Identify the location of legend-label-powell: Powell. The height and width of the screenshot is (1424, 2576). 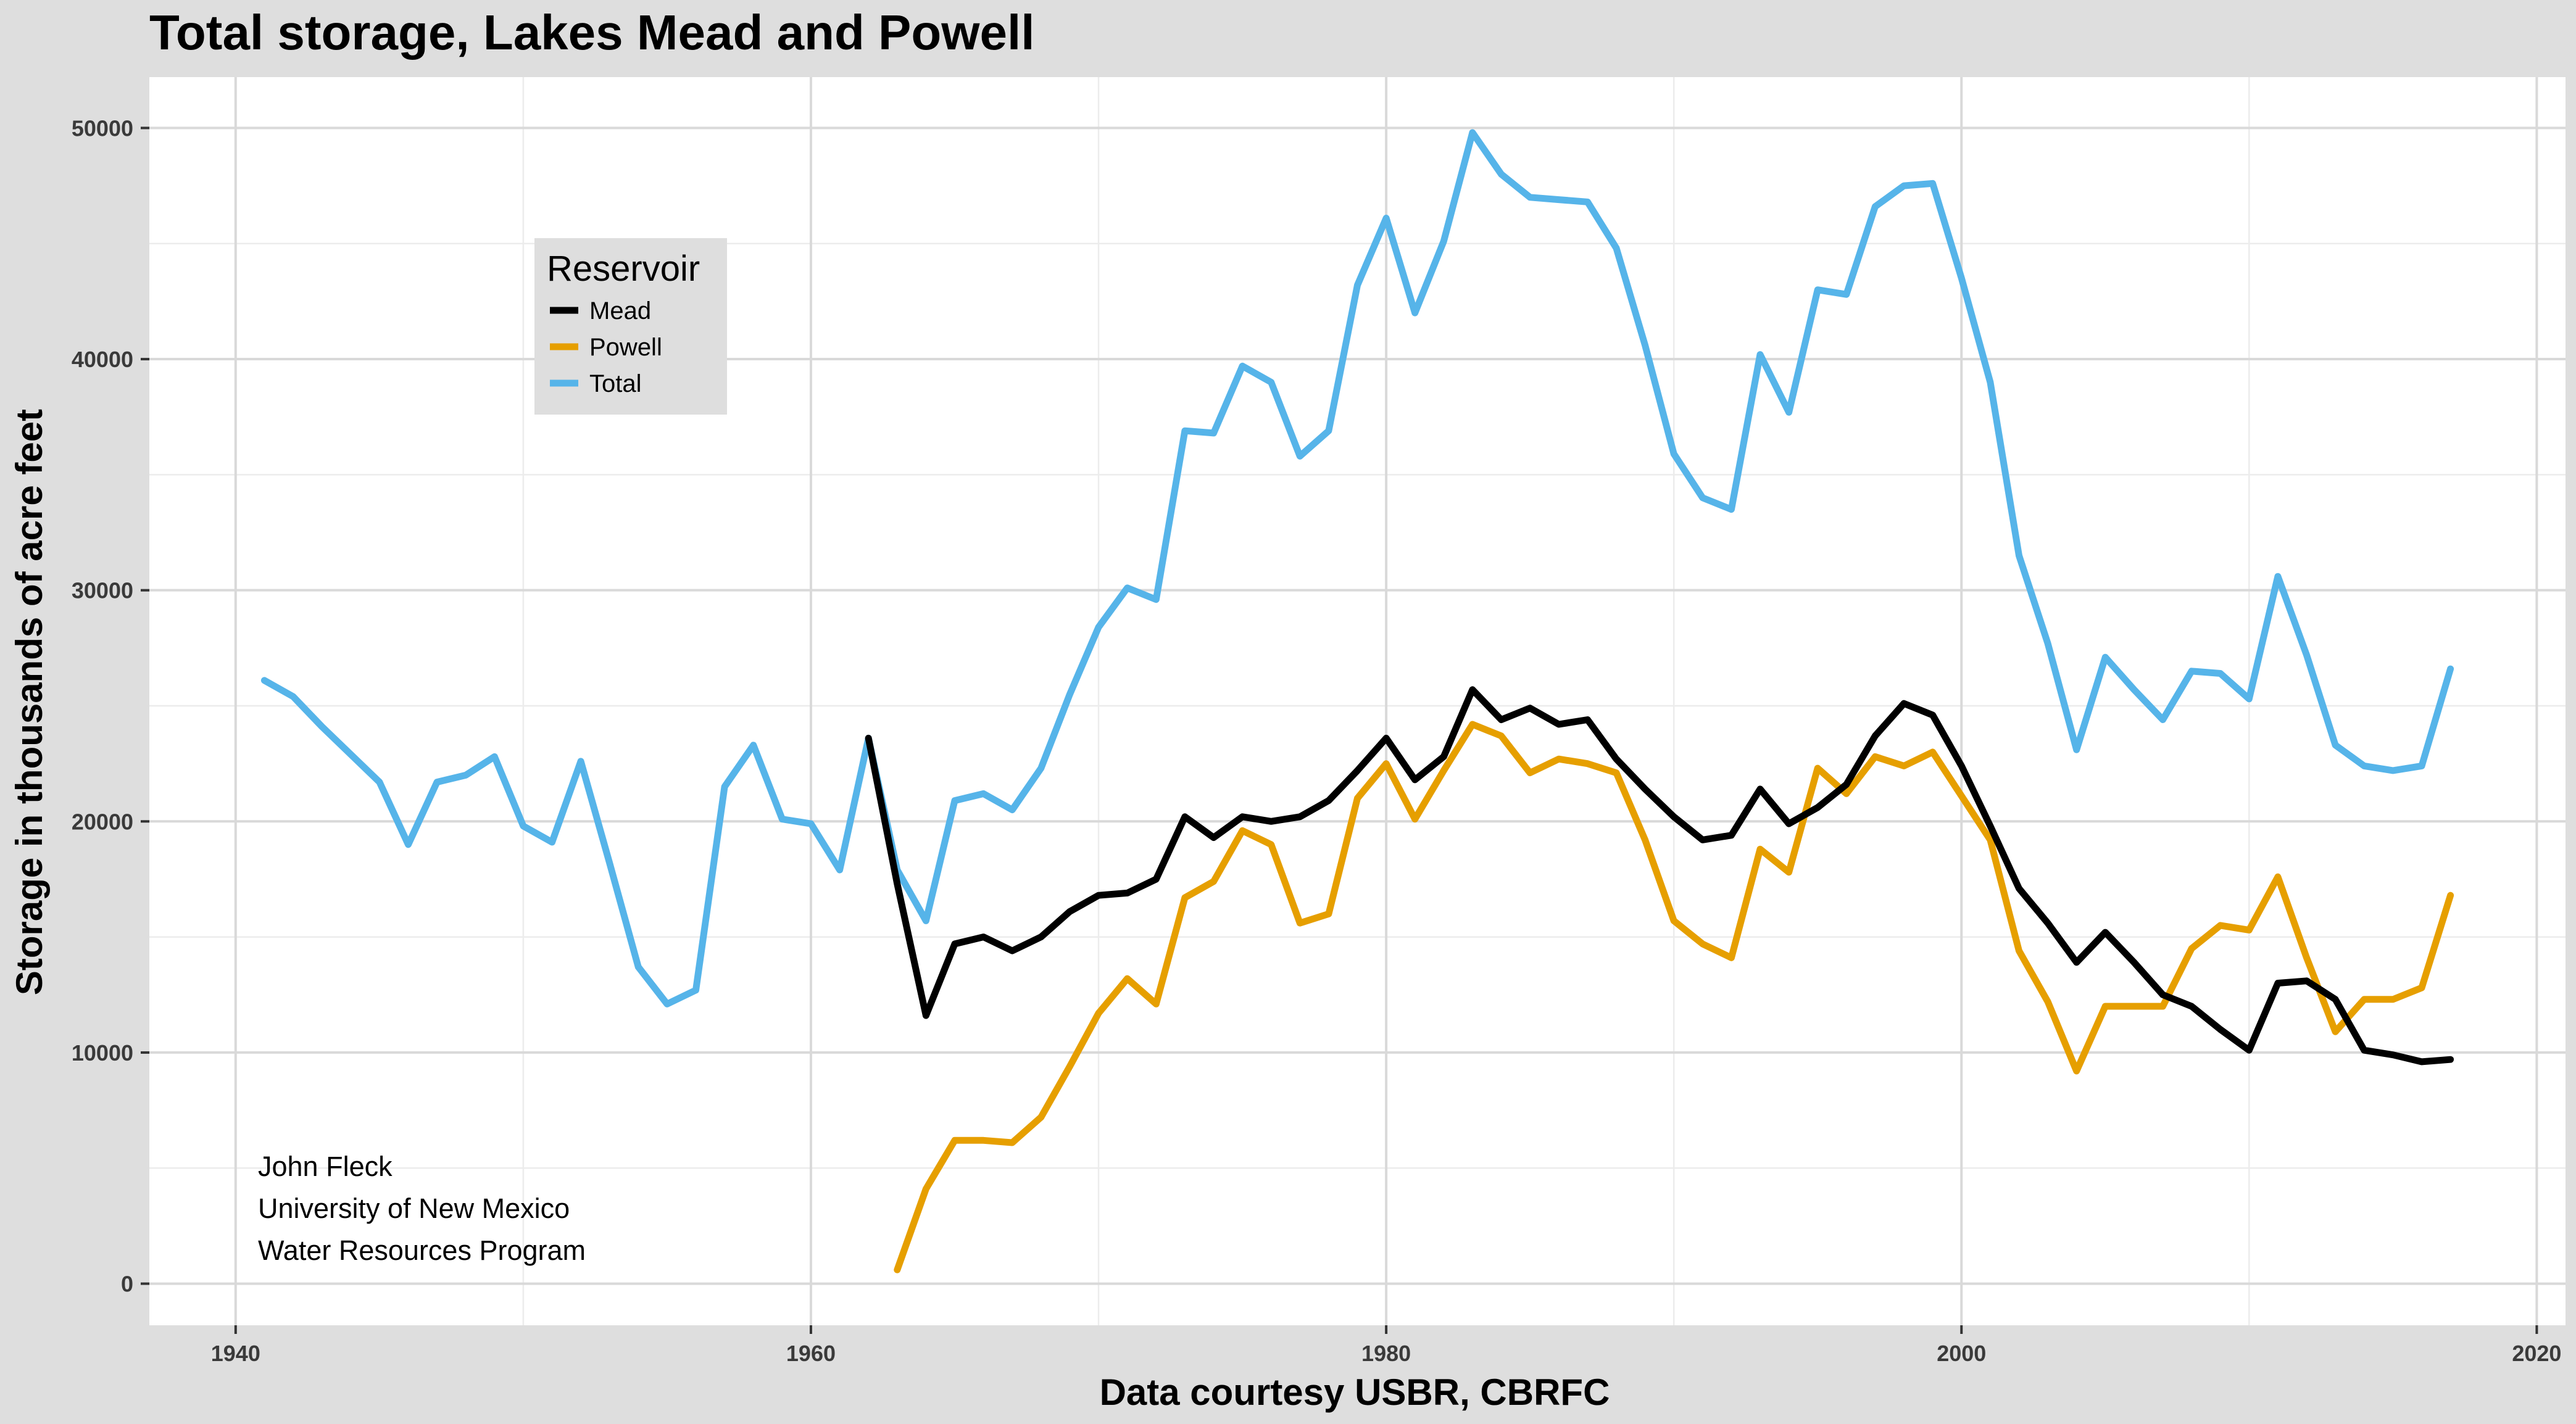
(625, 348).